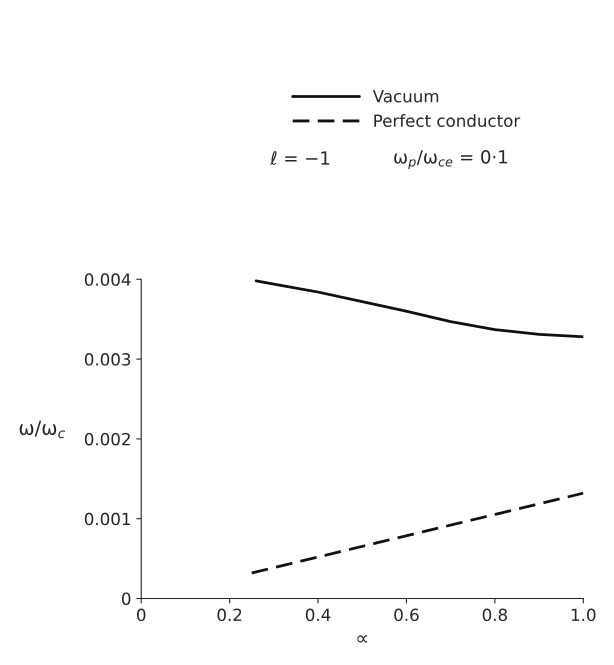  Describe the element at coordinates (42, 429) in the screenshot. I see `y-axis-title: ω/ω$_{c}$` at that location.